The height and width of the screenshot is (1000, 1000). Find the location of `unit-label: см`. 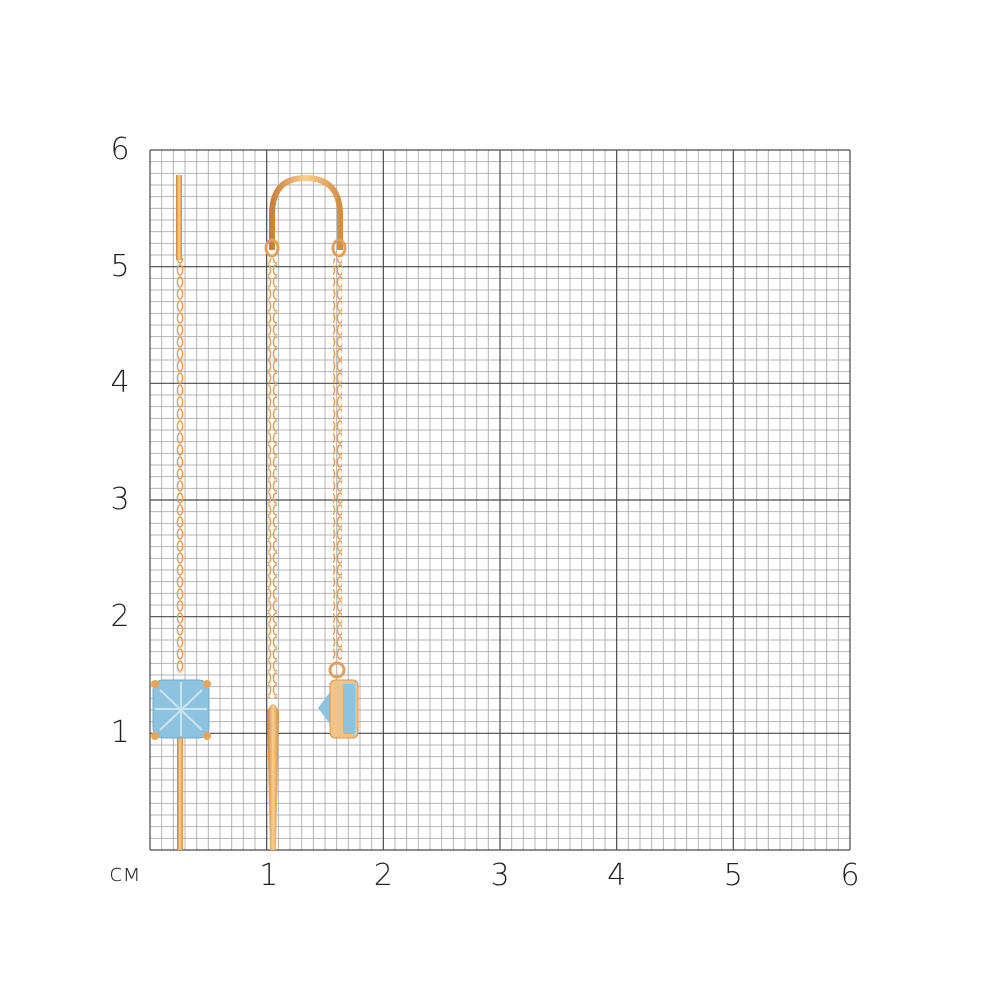

unit-label: см is located at coordinates (125, 873).